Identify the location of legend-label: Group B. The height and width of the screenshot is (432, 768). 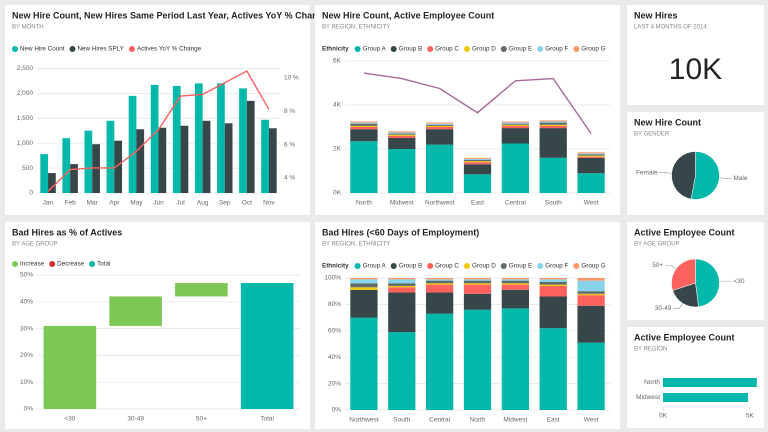
(410, 266).